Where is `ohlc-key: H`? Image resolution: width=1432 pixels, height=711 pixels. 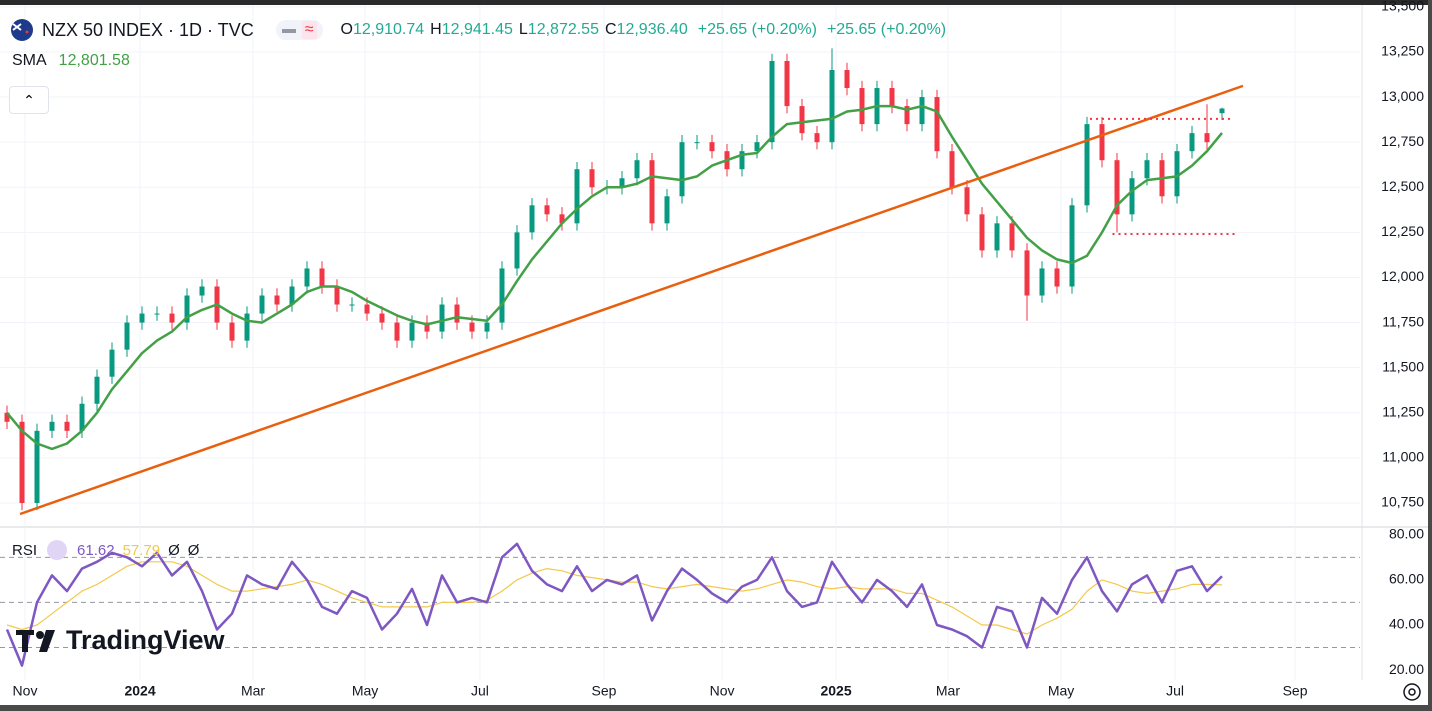
ohlc-key: H is located at coordinates (436, 29).